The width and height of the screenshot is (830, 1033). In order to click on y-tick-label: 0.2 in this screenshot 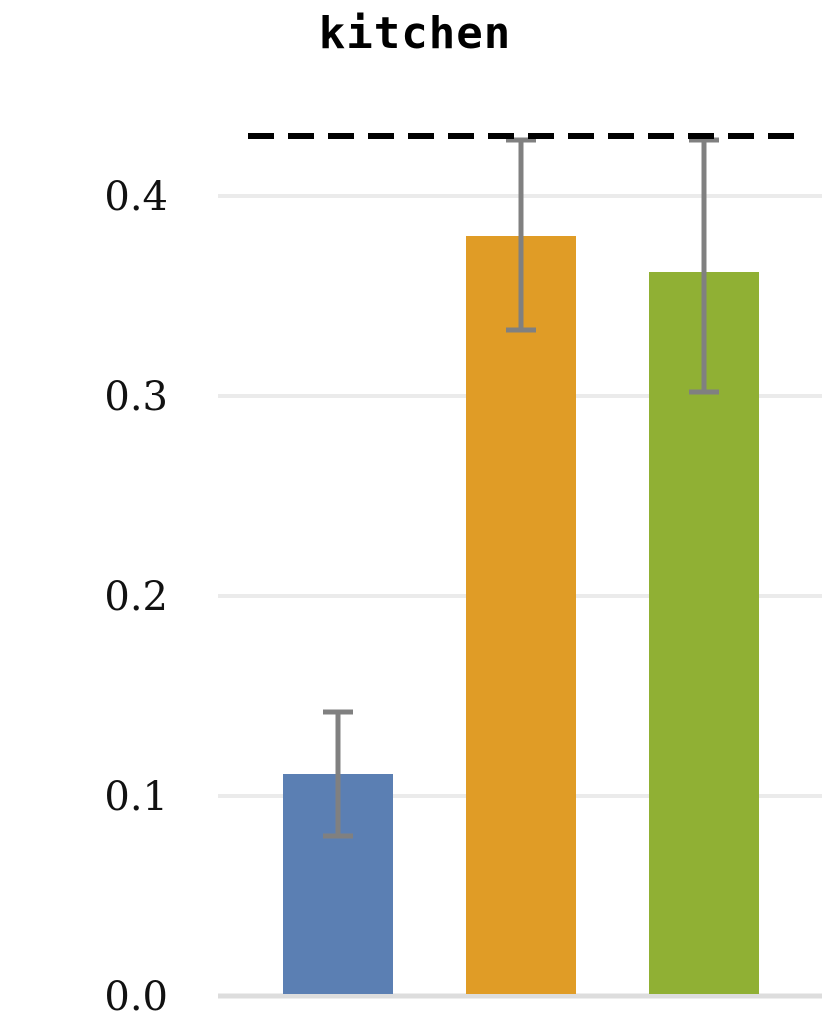, I will do `click(136, 597)`.